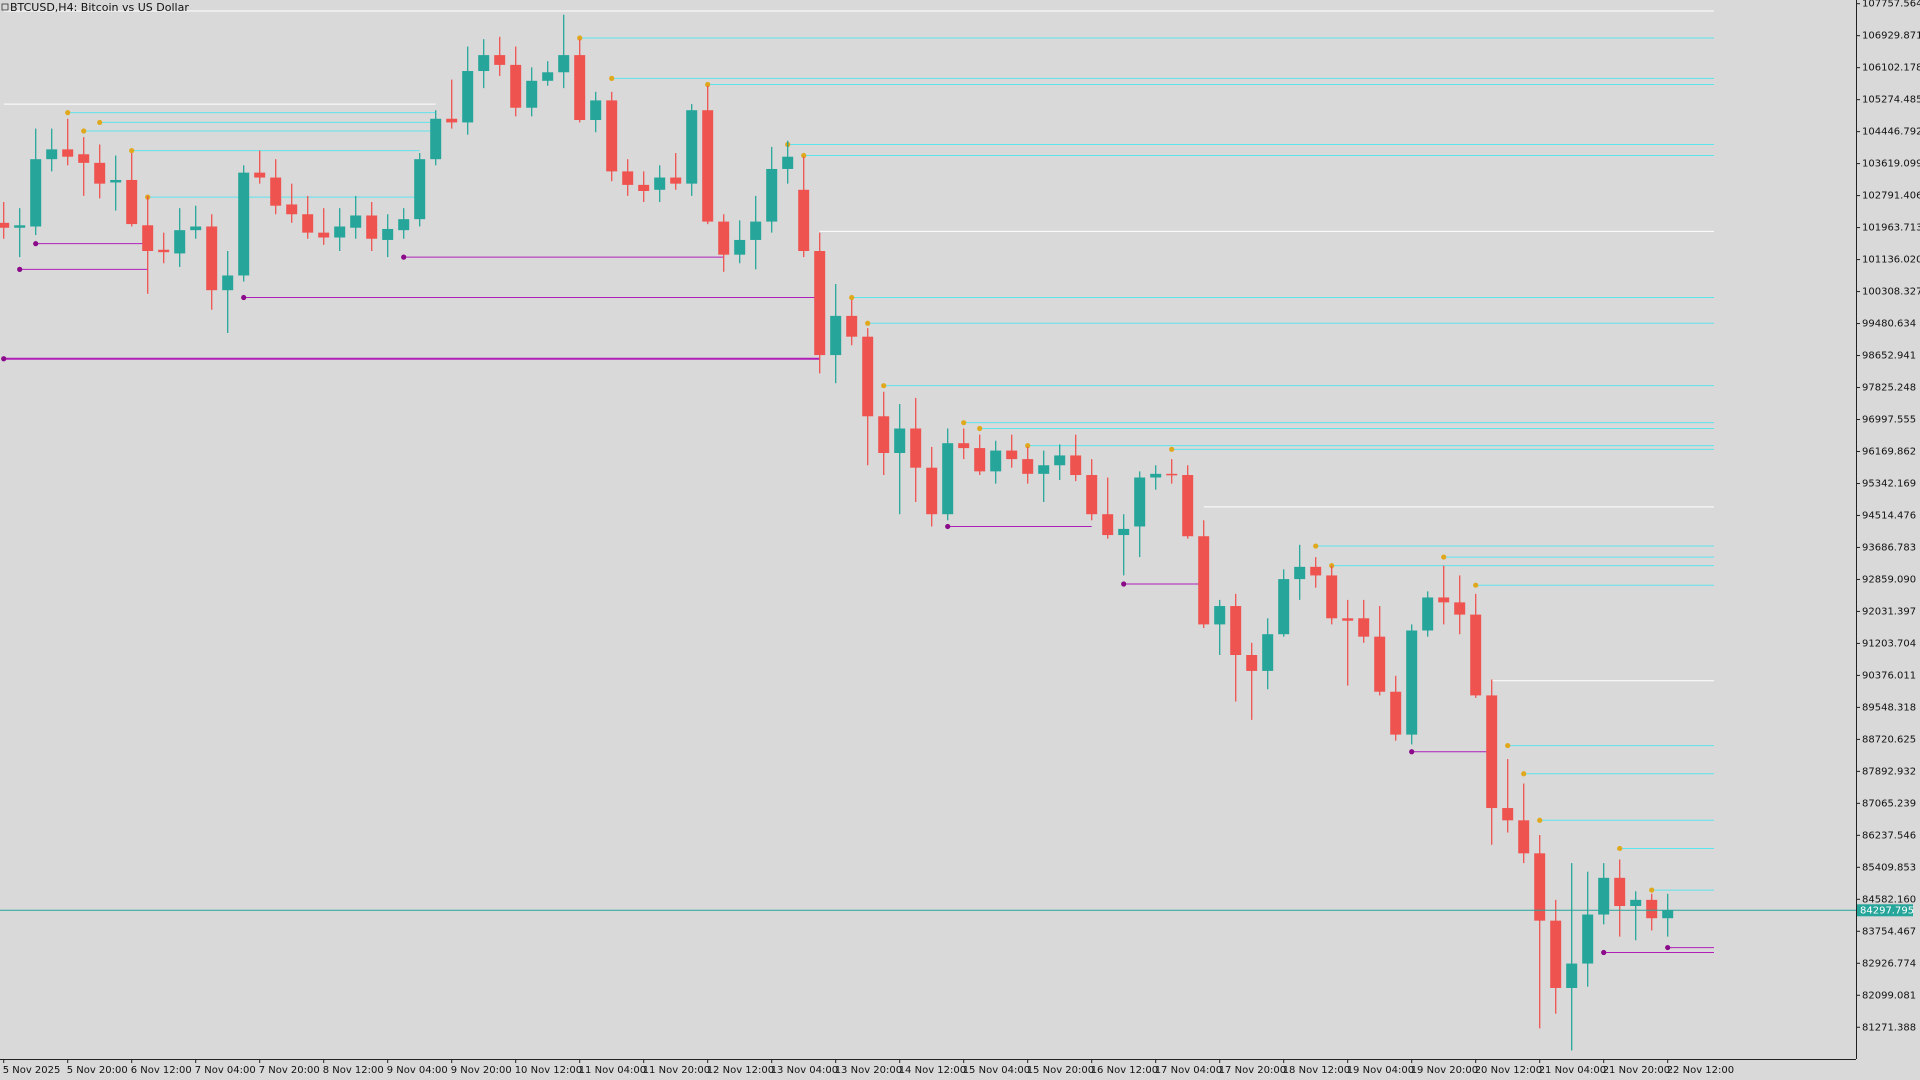 This screenshot has height=1080, width=1920. I want to click on x-tick-label: 9 Nov 04:00, so click(417, 1070).